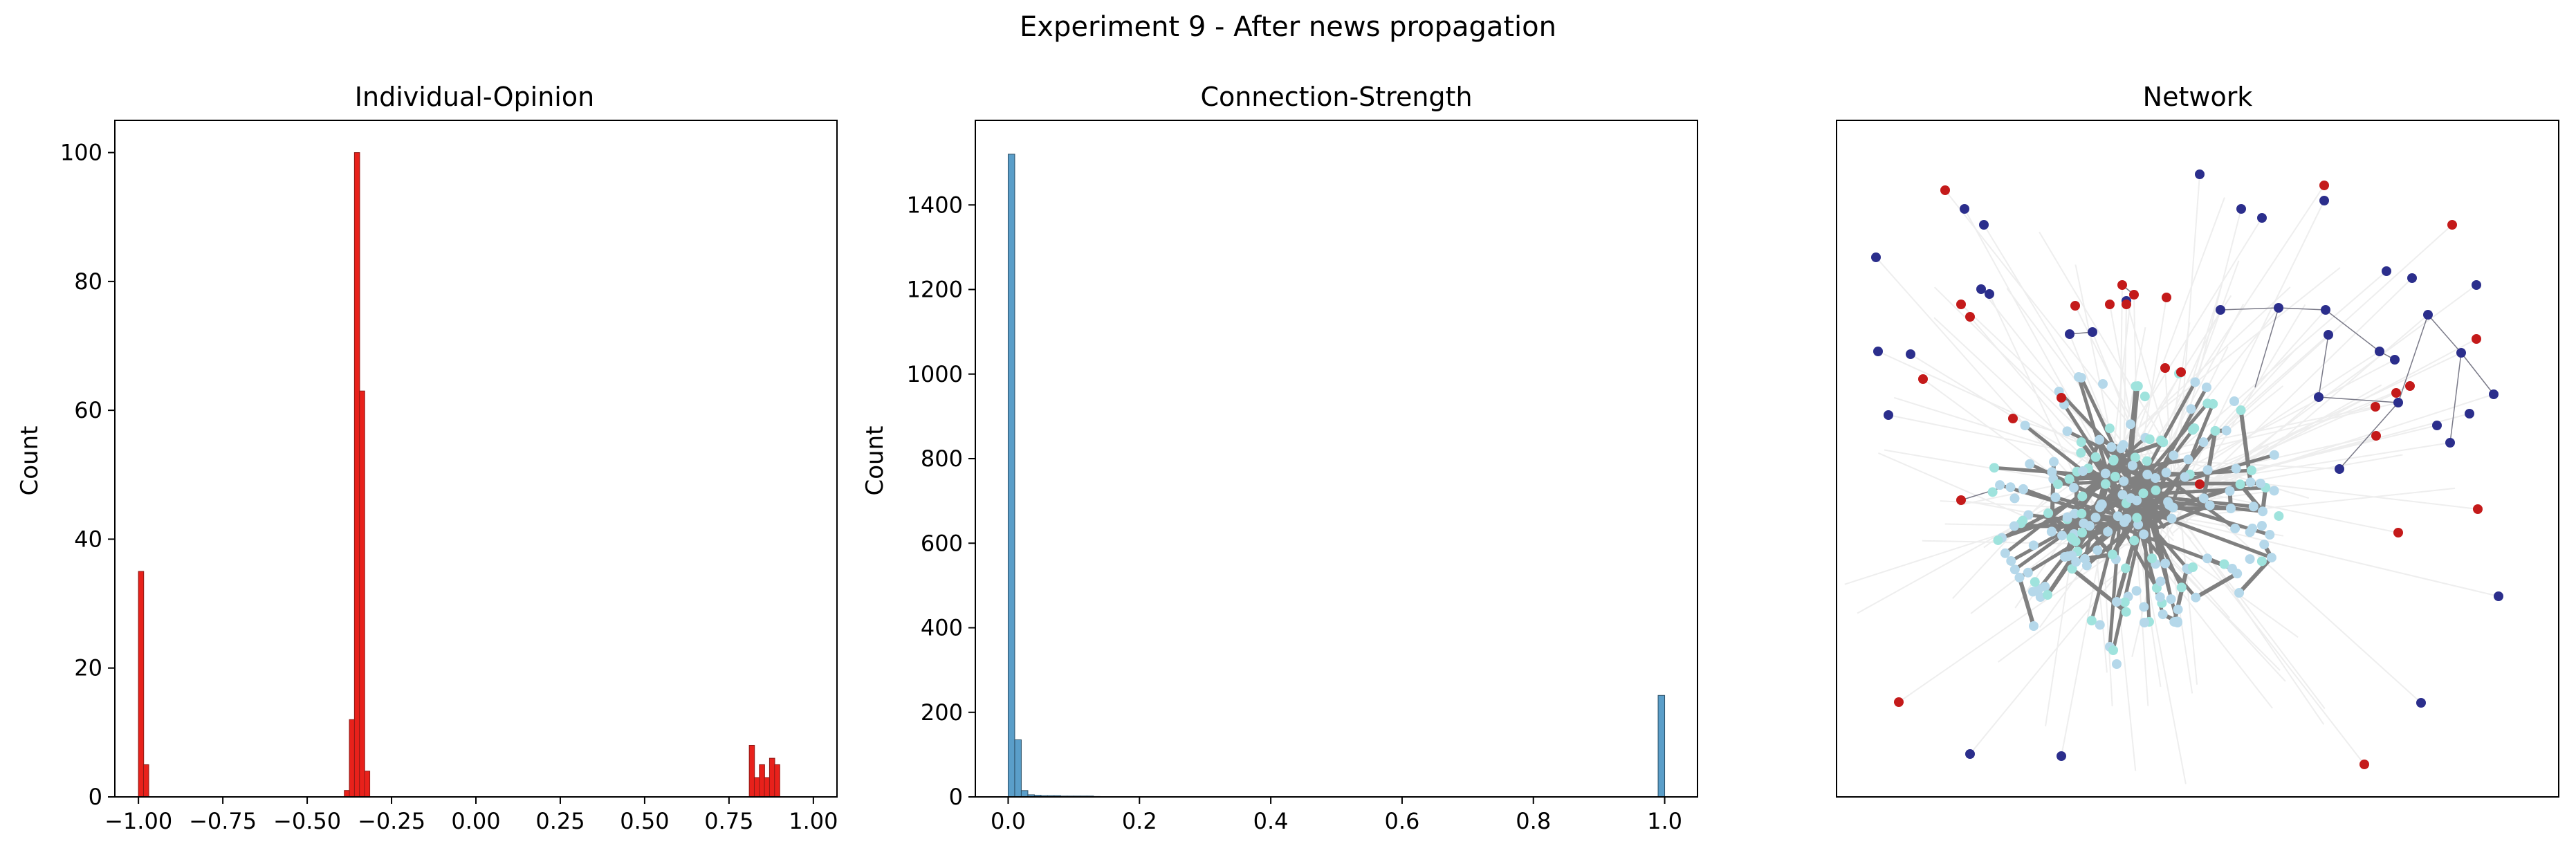 The image size is (2576, 855). What do you see at coordinates (88, 410) in the screenshot?
I see `opinion-ytick-label-3: 60` at bounding box center [88, 410].